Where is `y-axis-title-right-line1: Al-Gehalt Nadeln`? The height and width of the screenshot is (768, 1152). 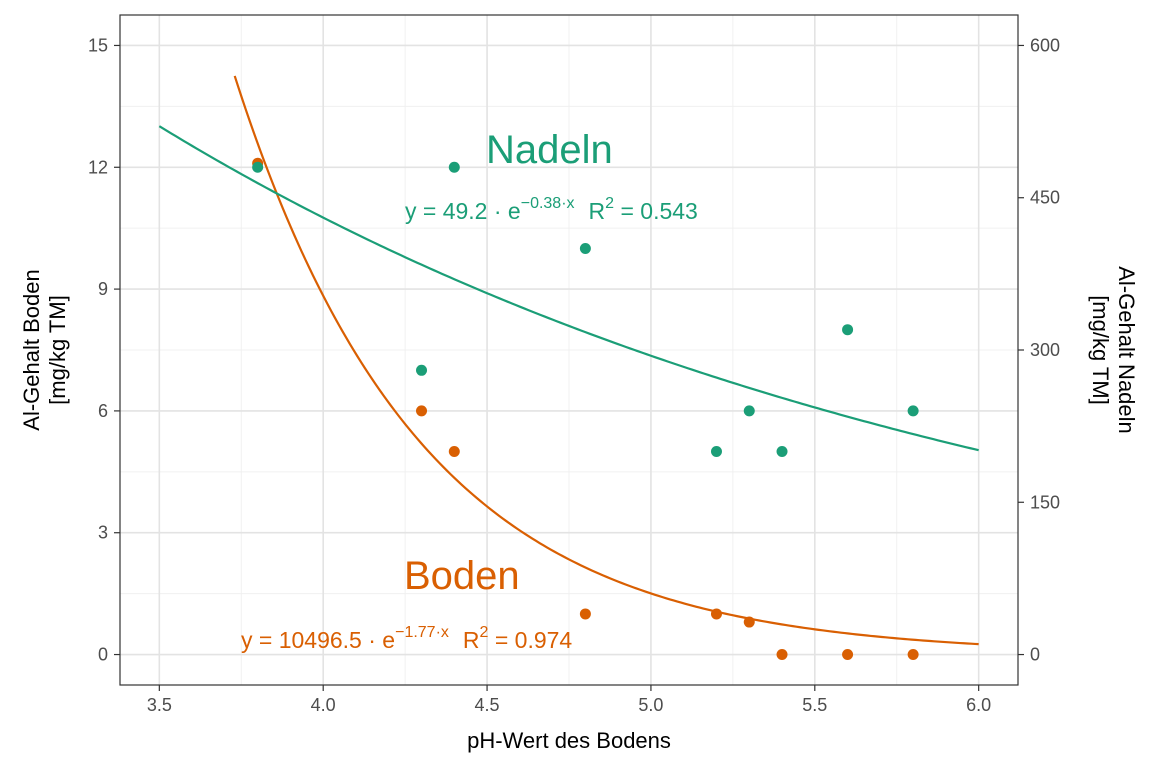
y-axis-title-right-line1: Al-Gehalt Nadeln is located at coordinates (1126, 350).